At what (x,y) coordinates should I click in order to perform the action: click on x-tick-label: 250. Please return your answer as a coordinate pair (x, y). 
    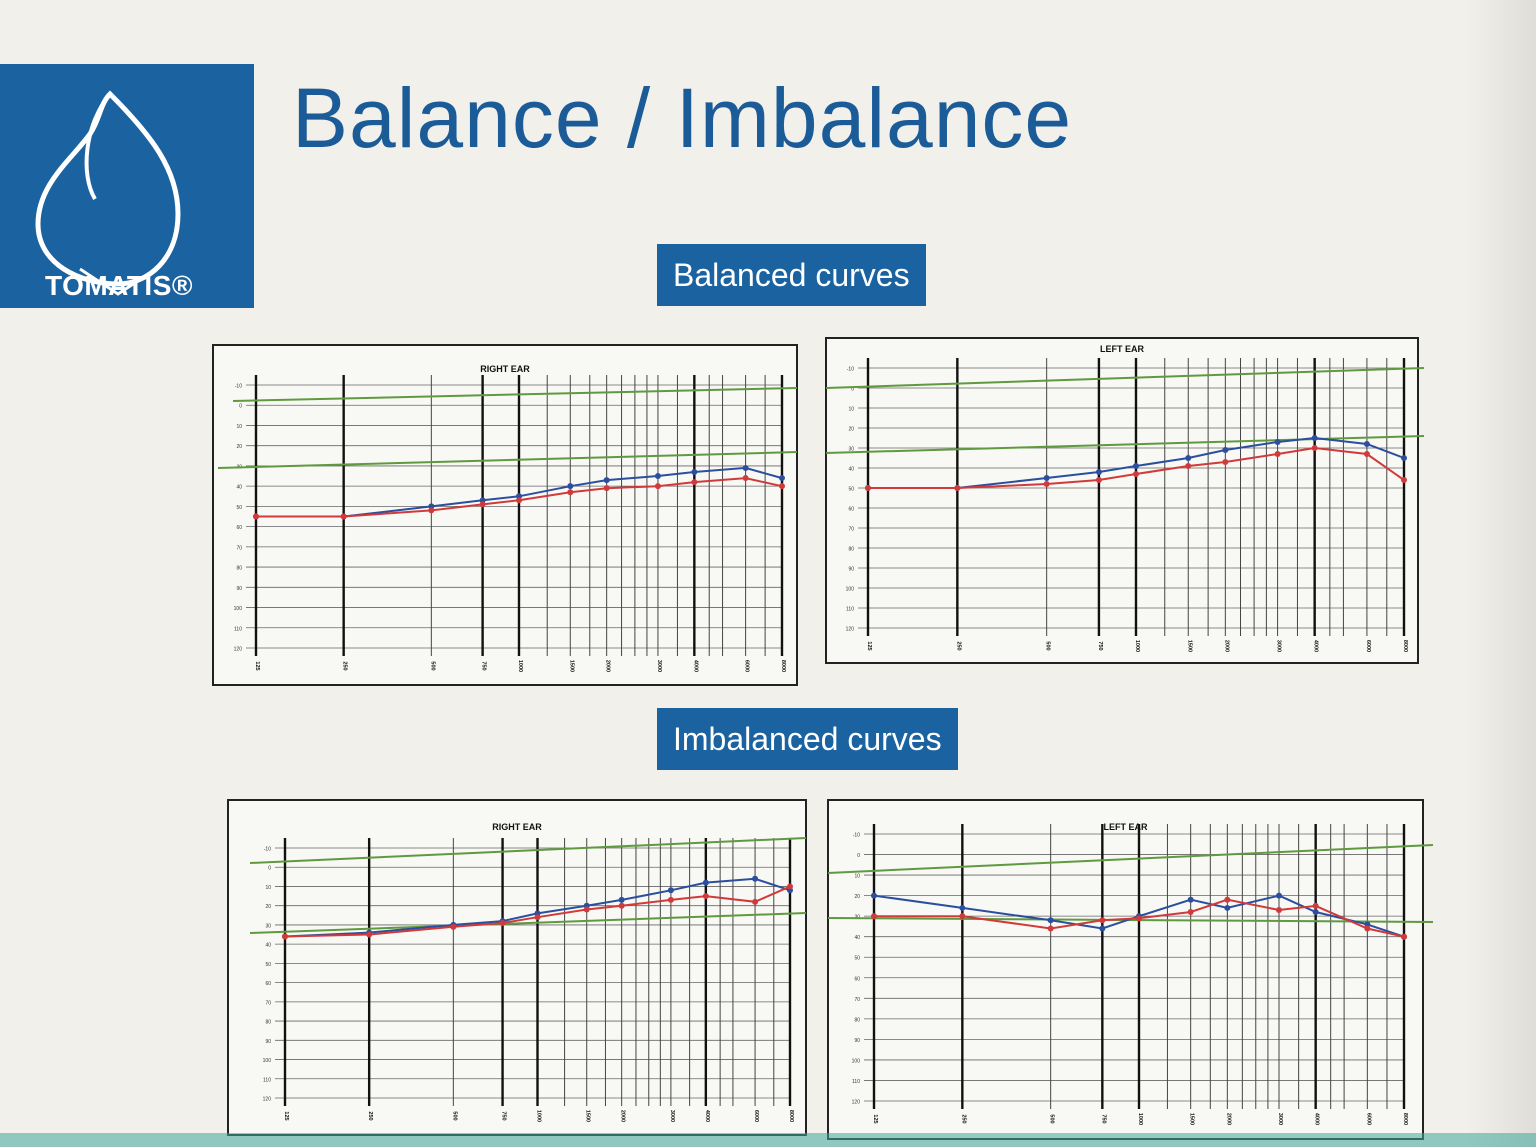
    Looking at the image, I should click on (345, 665).